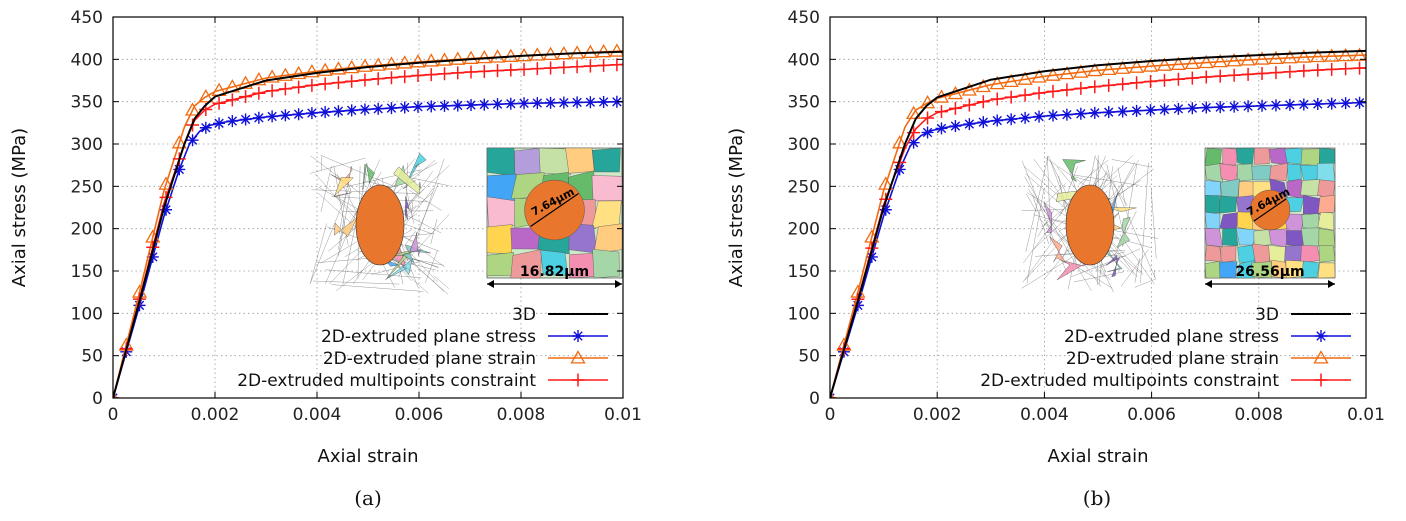 The height and width of the screenshot is (521, 1406). Describe the element at coordinates (419, 415) in the screenshot. I see `x-tick-label: 0.006` at that location.